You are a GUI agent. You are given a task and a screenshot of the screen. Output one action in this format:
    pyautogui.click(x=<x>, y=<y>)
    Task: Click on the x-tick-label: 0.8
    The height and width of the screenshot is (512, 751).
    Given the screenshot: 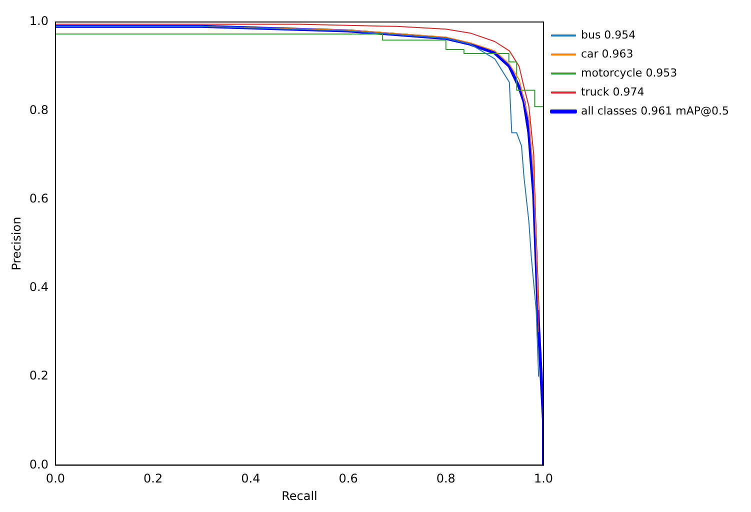 What is the action you would take?
    pyautogui.click(x=446, y=479)
    